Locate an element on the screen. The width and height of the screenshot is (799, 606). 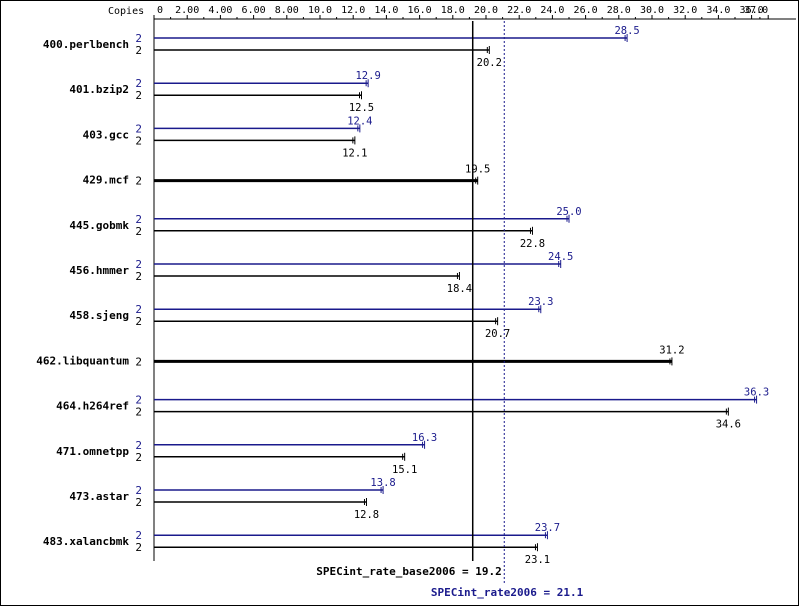
benchmark-label: 471.omnetpp is located at coordinates (92, 451).